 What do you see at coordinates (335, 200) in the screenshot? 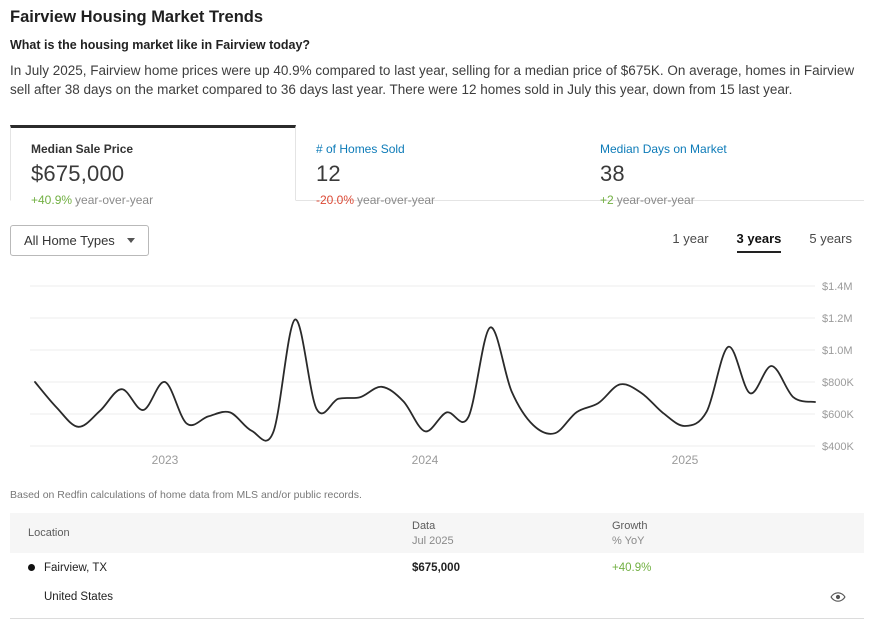
I see `metric-delta: -20.0%` at bounding box center [335, 200].